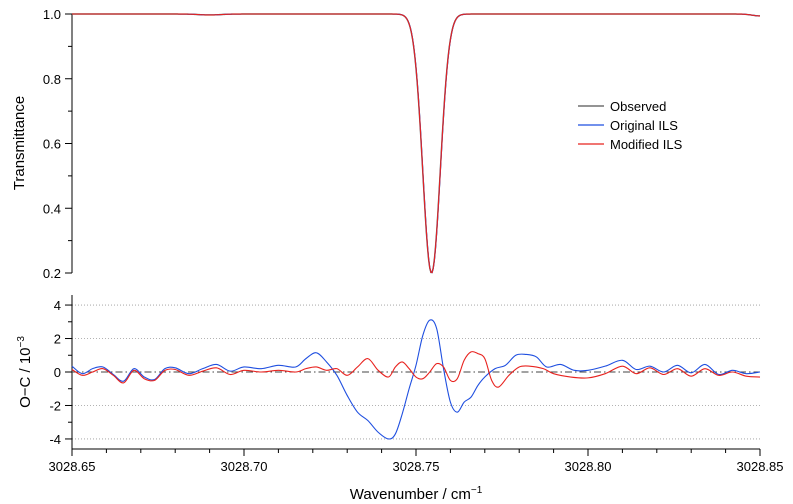 Image resolution: width=793 pixels, height=504 pixels. I want to click on legend-entry: Original ILS, so click(644, 125).